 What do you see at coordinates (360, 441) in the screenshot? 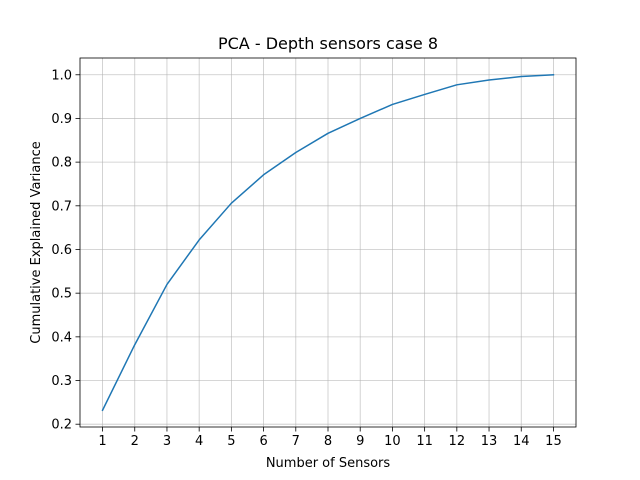
I see `x-tick-label: 9` at bounding box center [360, 441].